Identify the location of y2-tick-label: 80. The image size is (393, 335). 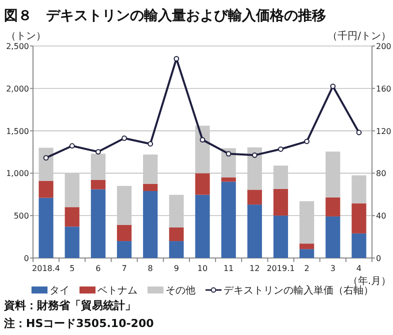
(381, 173).